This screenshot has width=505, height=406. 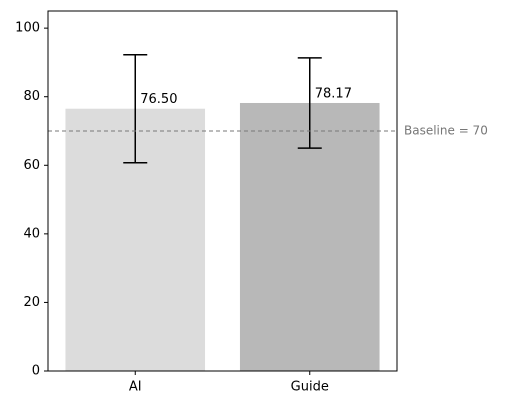 What do you see at coordinates (158, 99) in the screenshot?
I see `value-label: 76.50` at bounding box center [158, 99].